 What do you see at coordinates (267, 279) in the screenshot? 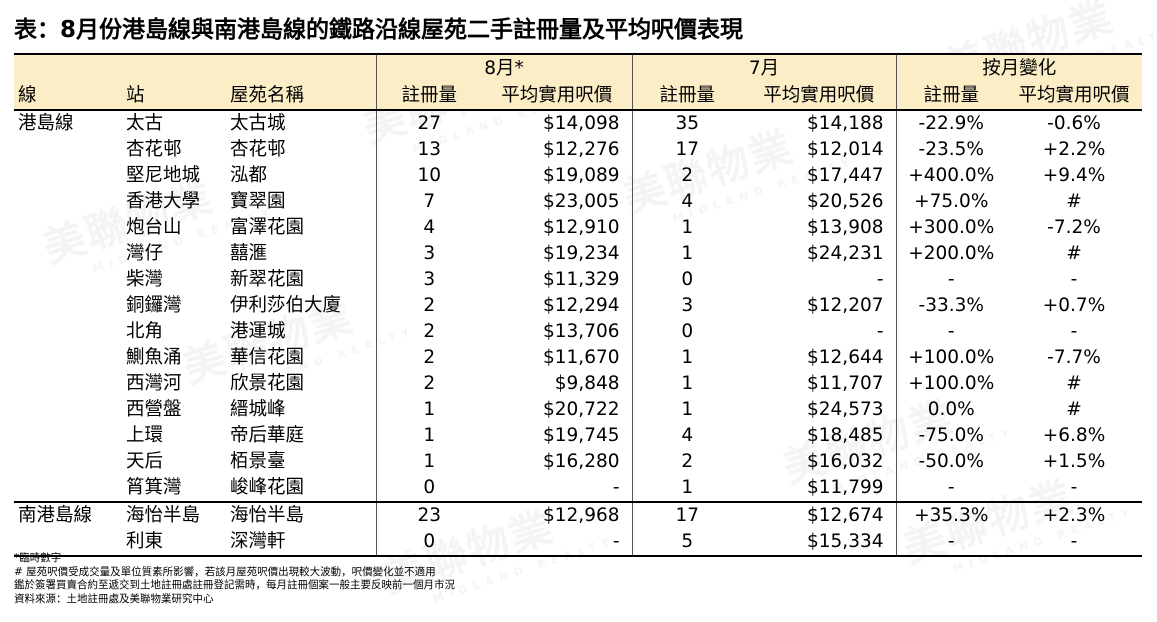
I see `estate-cell: 新翠花園` at bounding box center [267, 279].